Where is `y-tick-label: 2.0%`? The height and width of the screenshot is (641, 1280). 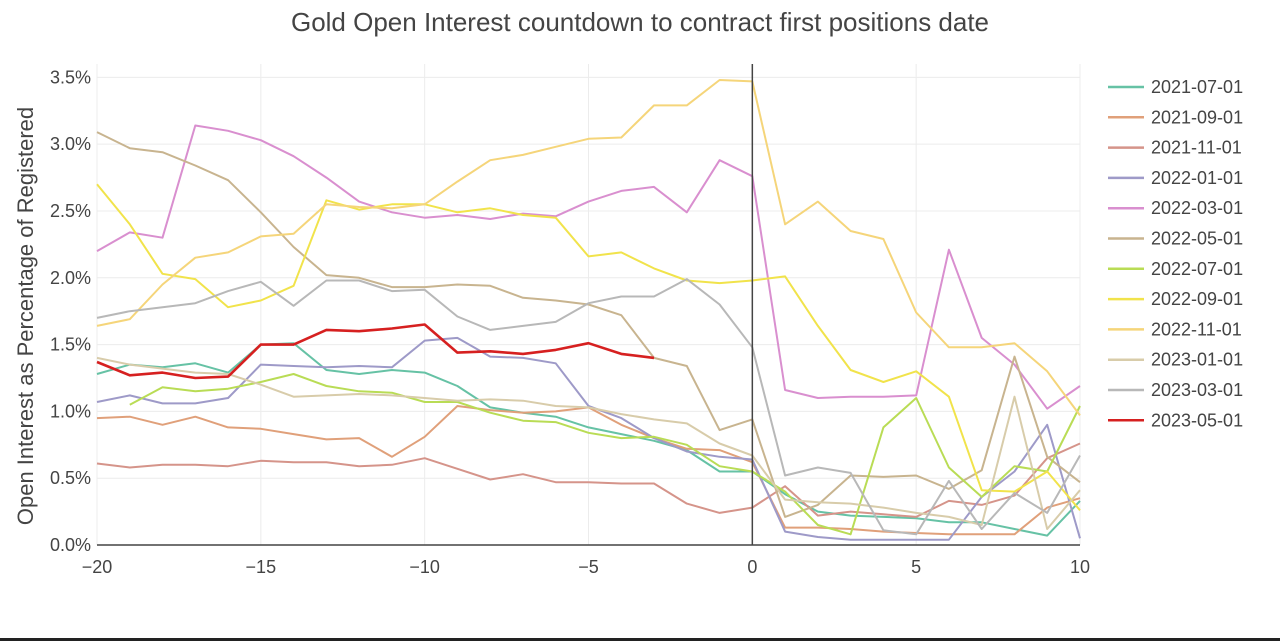 y-tick-label: 2.0% is located at coordinates (70, 278).